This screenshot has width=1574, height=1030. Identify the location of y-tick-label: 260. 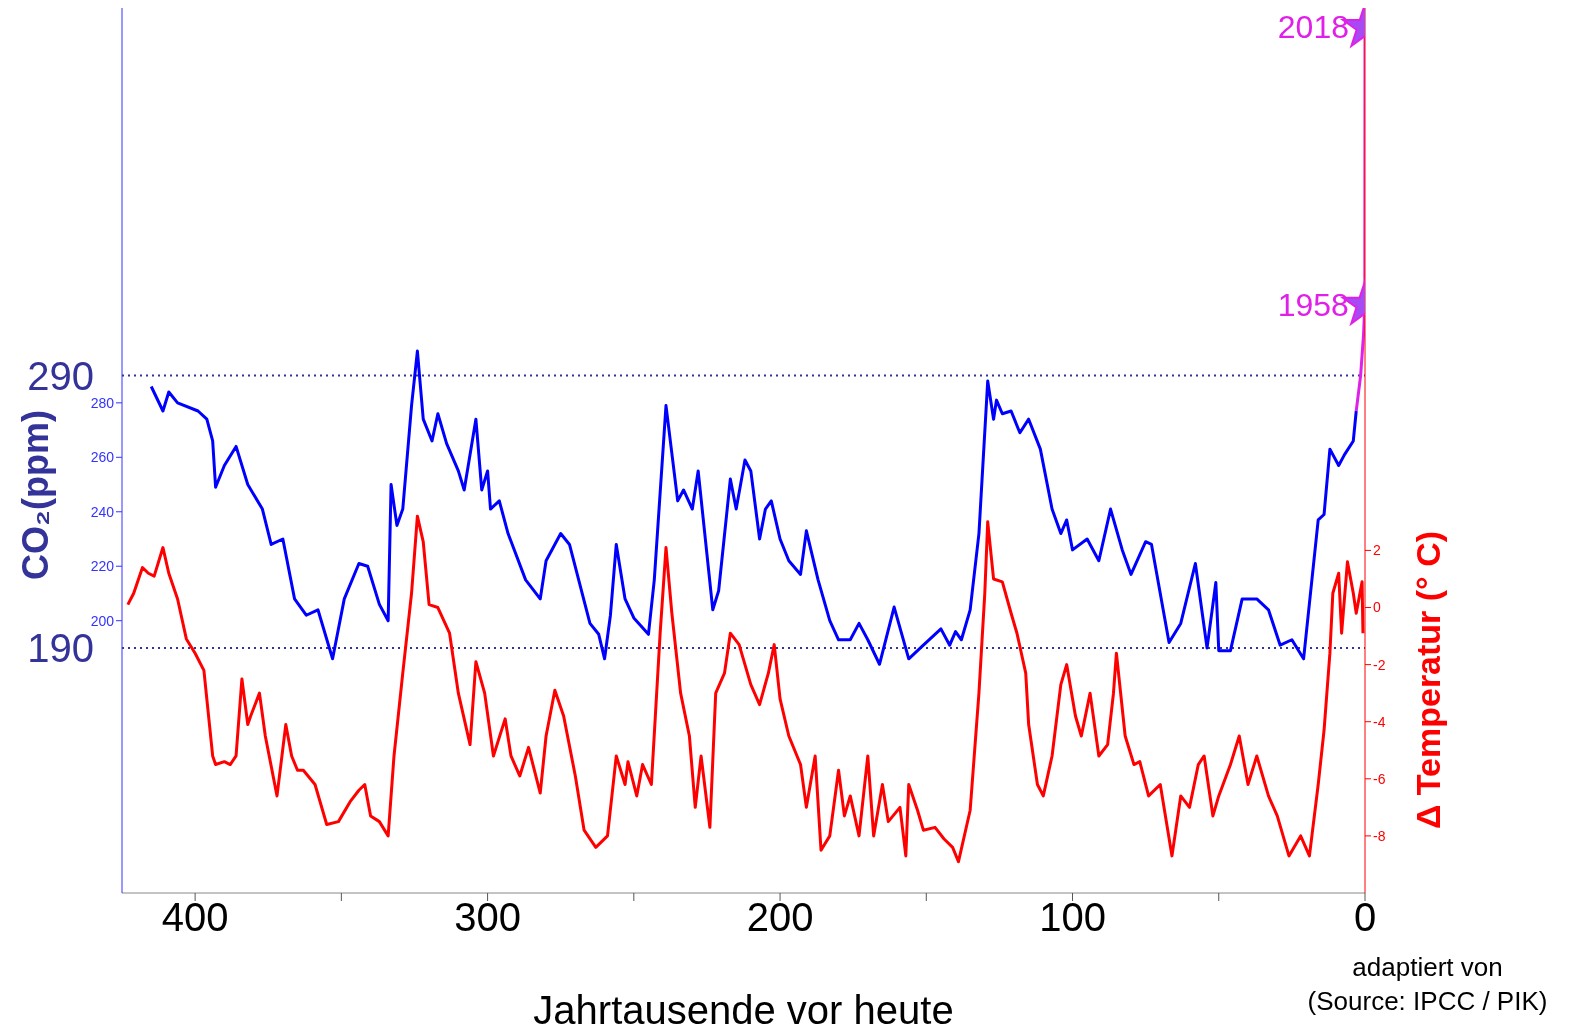
(102, 457).